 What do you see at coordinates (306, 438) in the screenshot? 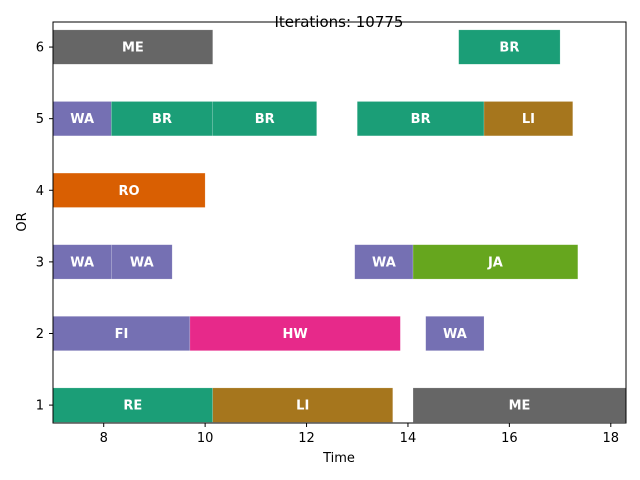
I see `x-tick-label: 12` at bounding box center [306, 438].